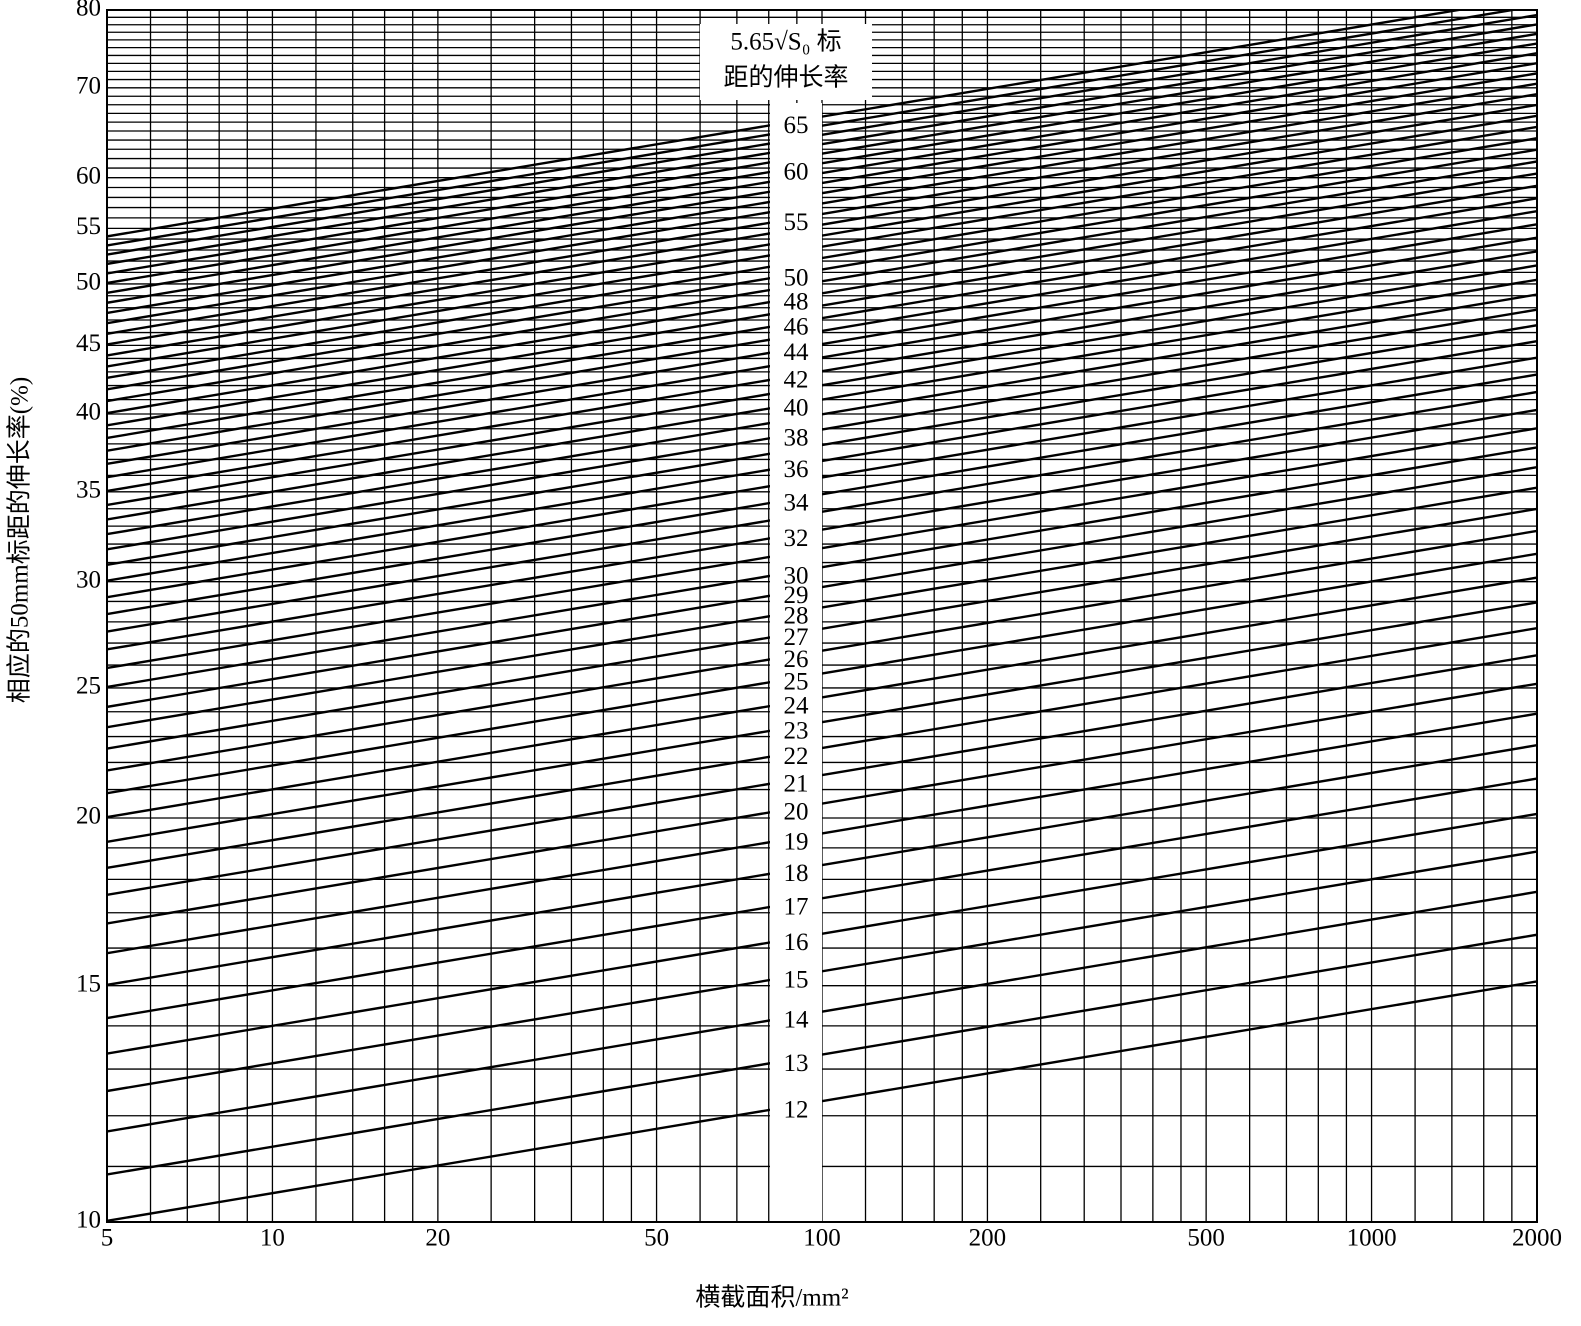 The width and height of the screenshot is (1581, 1326). I want to click on center-label: 16, so click(796, 942).